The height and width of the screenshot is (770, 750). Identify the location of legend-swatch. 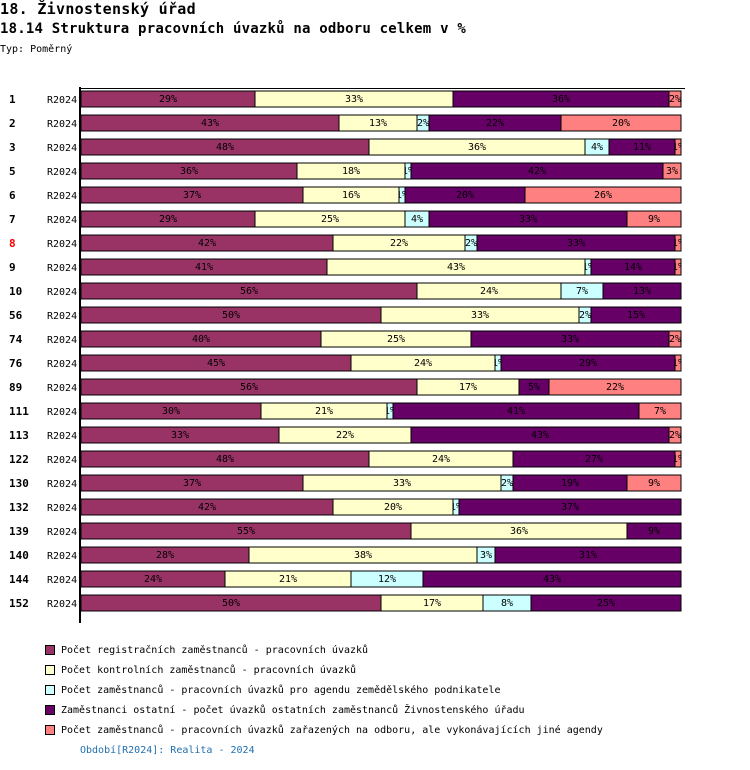
(50, 690).